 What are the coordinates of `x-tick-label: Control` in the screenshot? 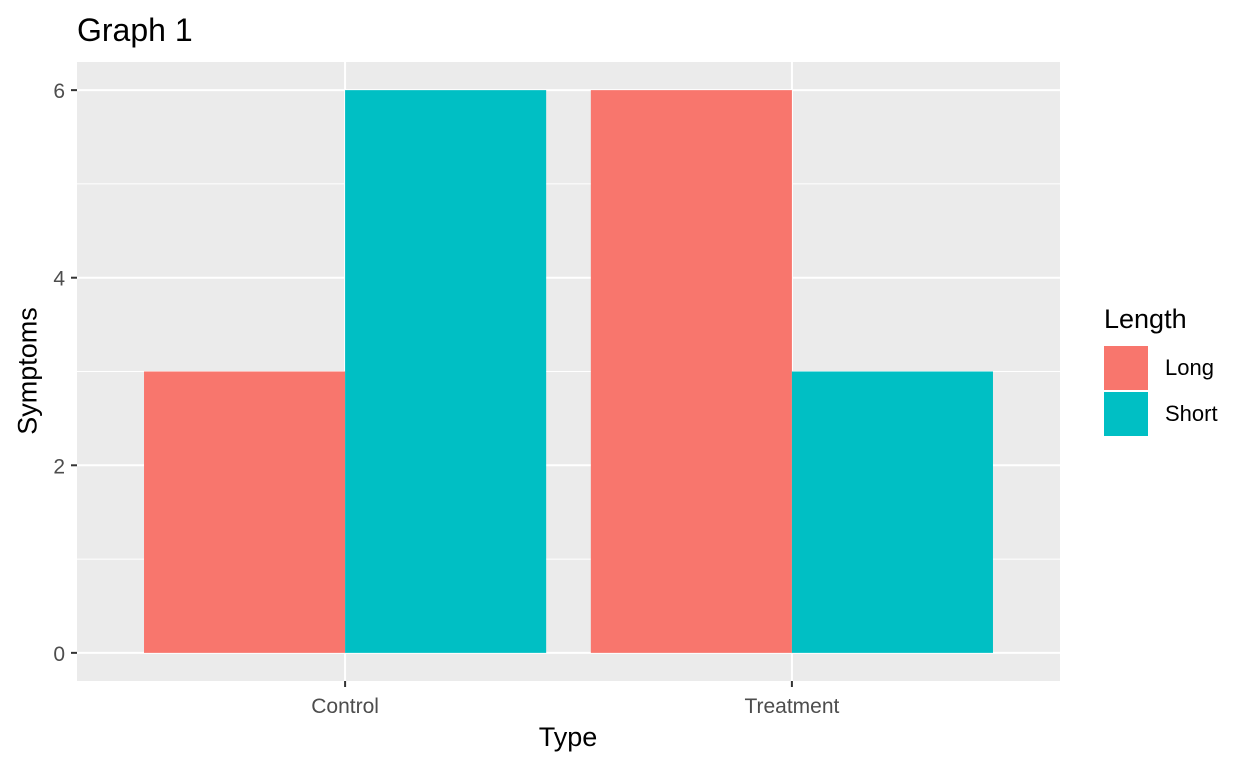 It's located at (345, 706).